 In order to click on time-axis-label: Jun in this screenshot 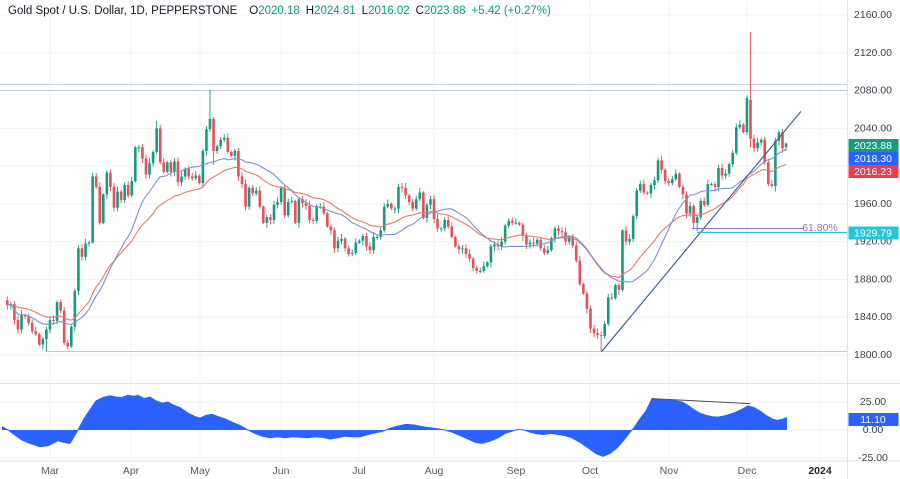, I will do `click(281, 471)`.